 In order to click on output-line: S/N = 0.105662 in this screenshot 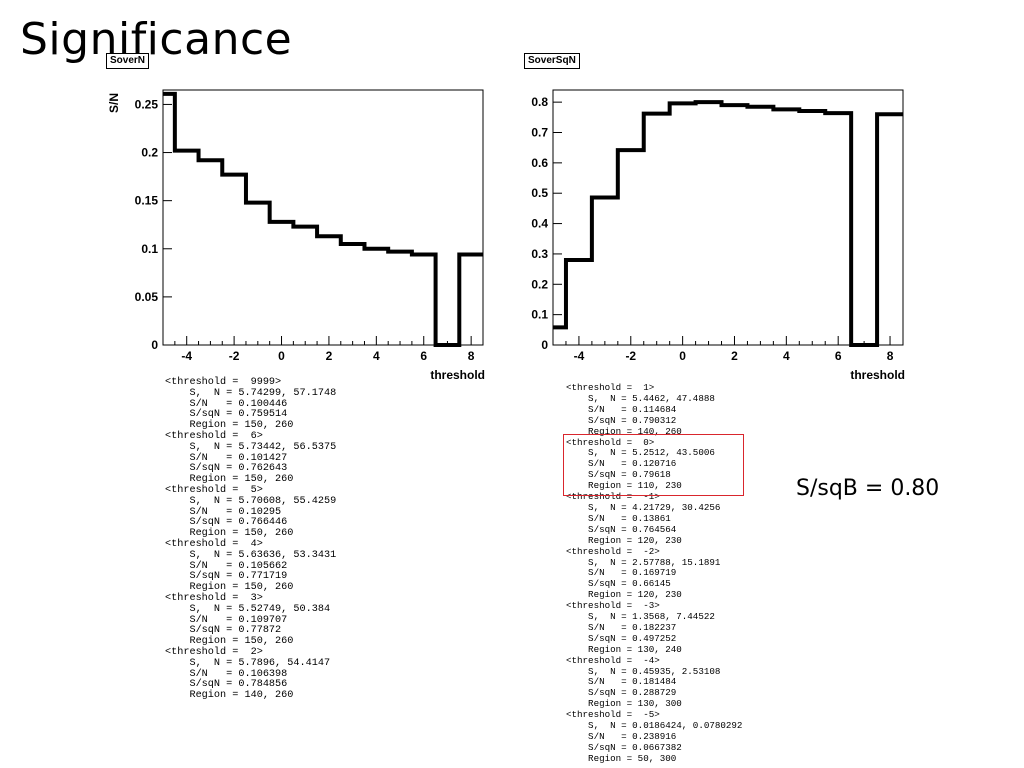, I will do `click(226, 566)`.